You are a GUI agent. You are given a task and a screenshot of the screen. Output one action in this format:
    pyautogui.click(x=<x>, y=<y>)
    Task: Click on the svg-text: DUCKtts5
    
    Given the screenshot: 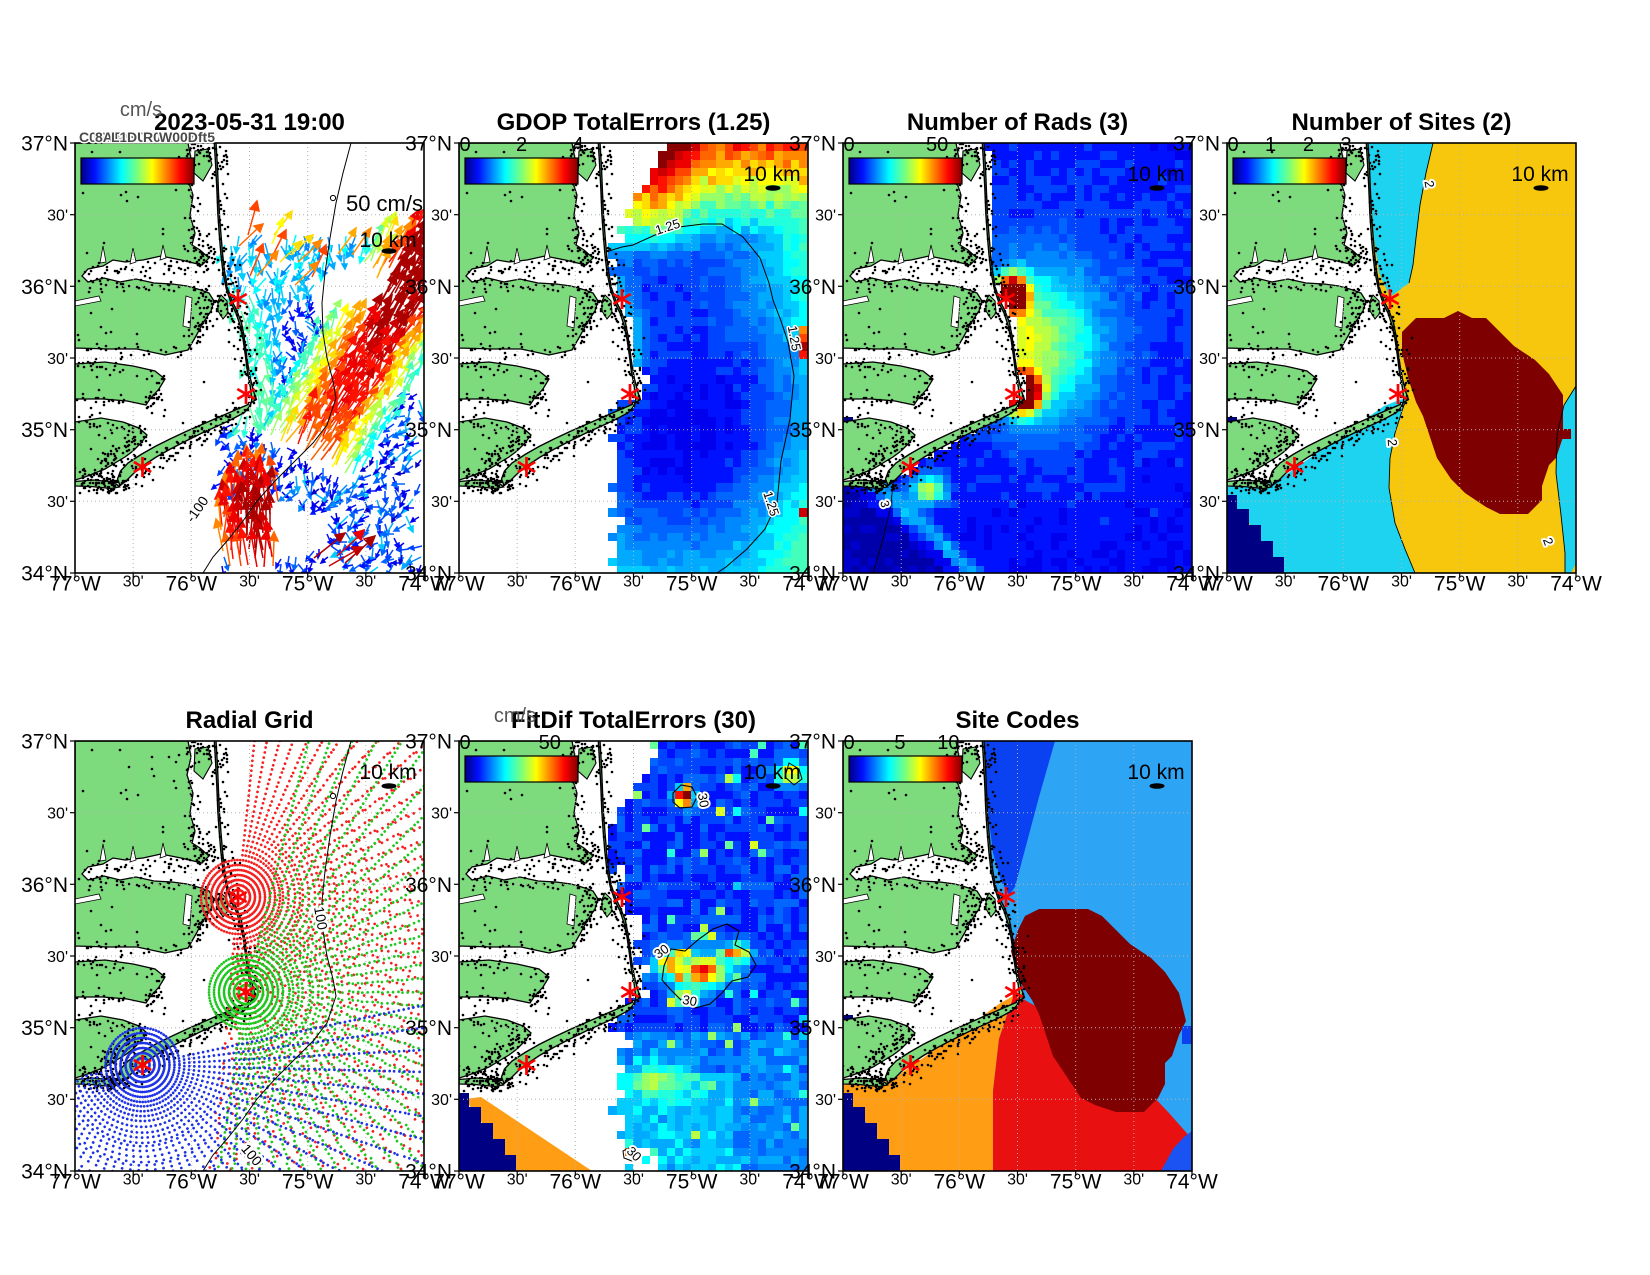 What is the action you would take?
    pyautogui.click(x=160, y=137)
    